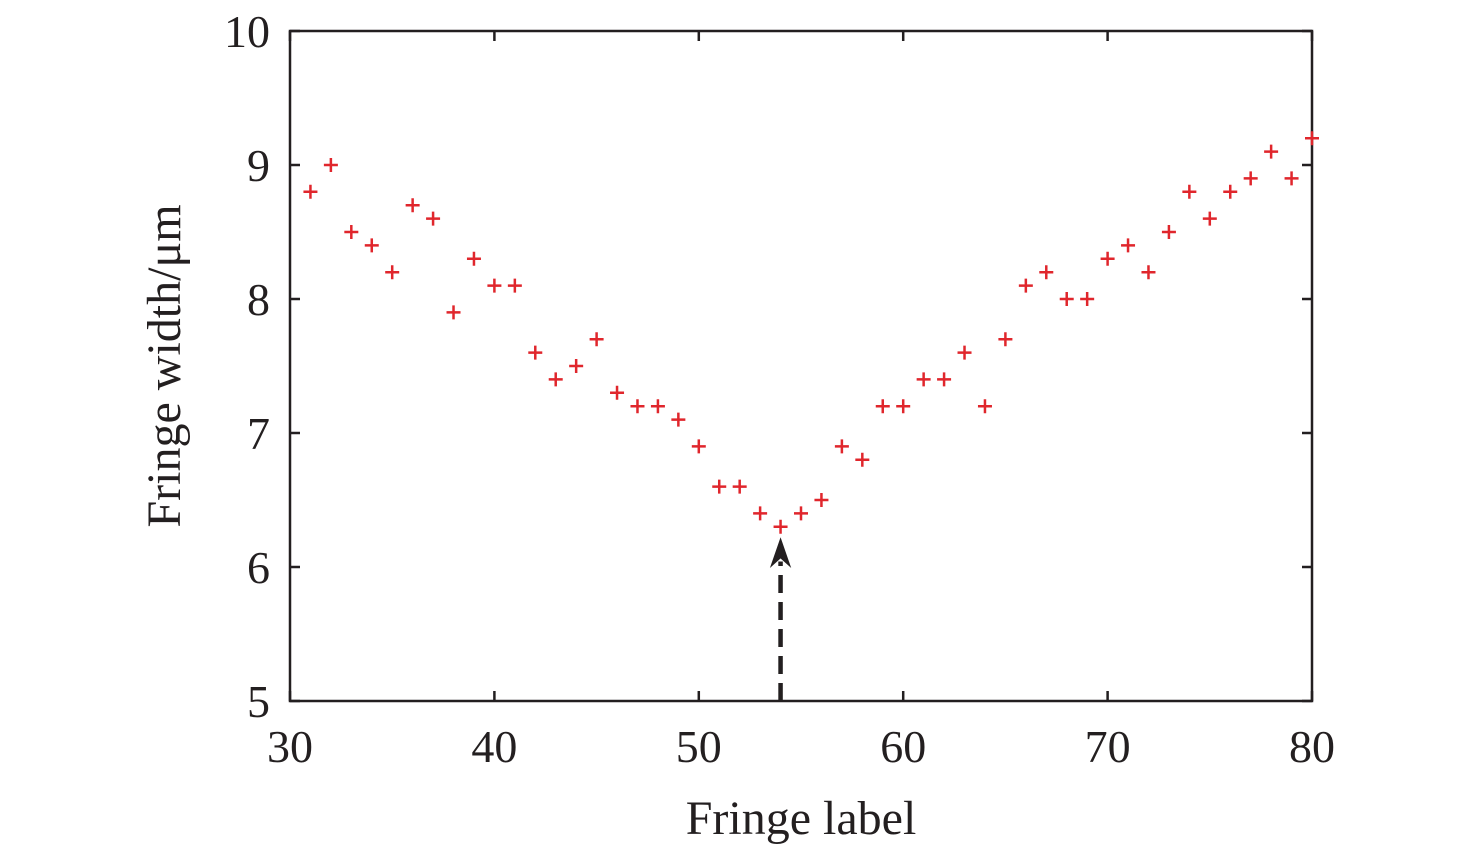 The height and width of the screenshot is (851, 1476). What do you see at coordinates (258, 299) in the screenshot?
I see `y-tick-label: 8` at bounding box center [258, 299].